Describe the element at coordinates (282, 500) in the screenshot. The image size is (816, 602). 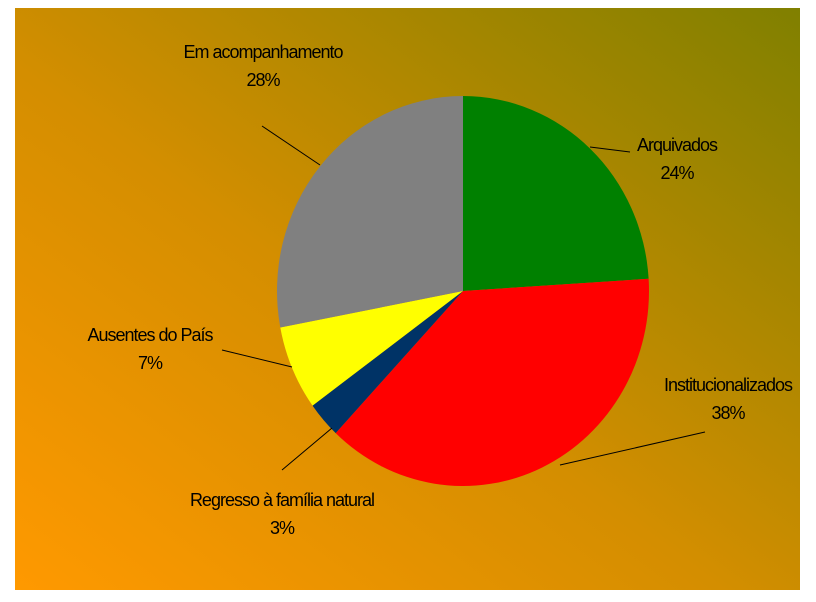
I see `category-label: Regresso à família natural` at that location.